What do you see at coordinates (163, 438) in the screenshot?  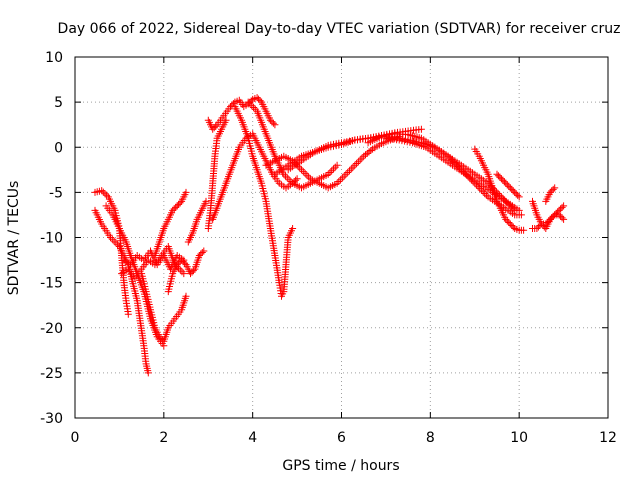 I see `x-tick-label-2: 2` at bounding box center [163, 438].